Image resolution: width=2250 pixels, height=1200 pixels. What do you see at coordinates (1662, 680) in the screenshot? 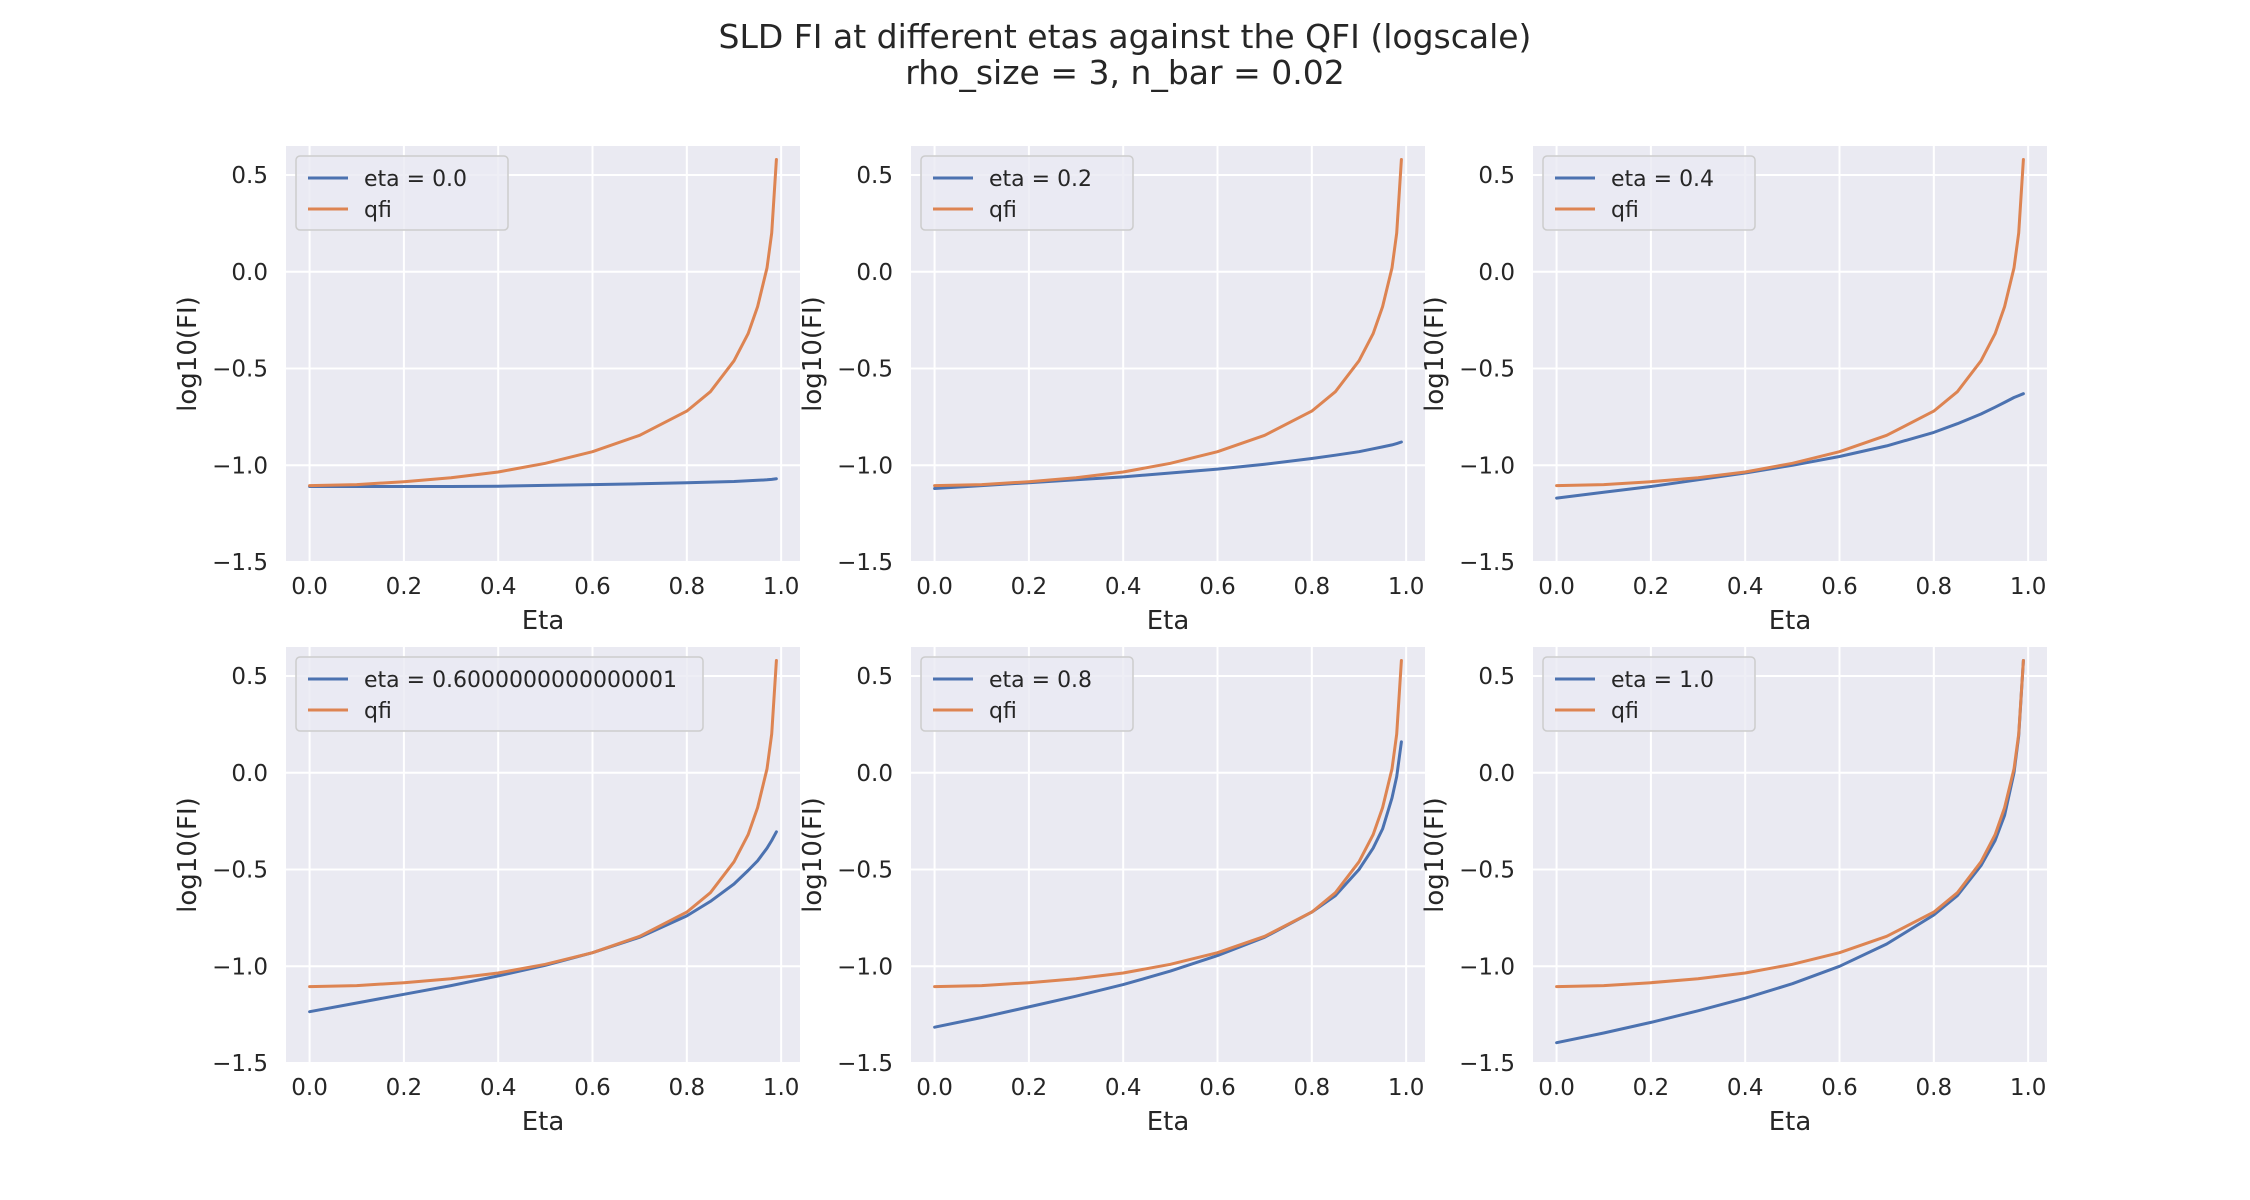
I see `legend-entry: eta = 1.0` at bounding box center [1662, 680].